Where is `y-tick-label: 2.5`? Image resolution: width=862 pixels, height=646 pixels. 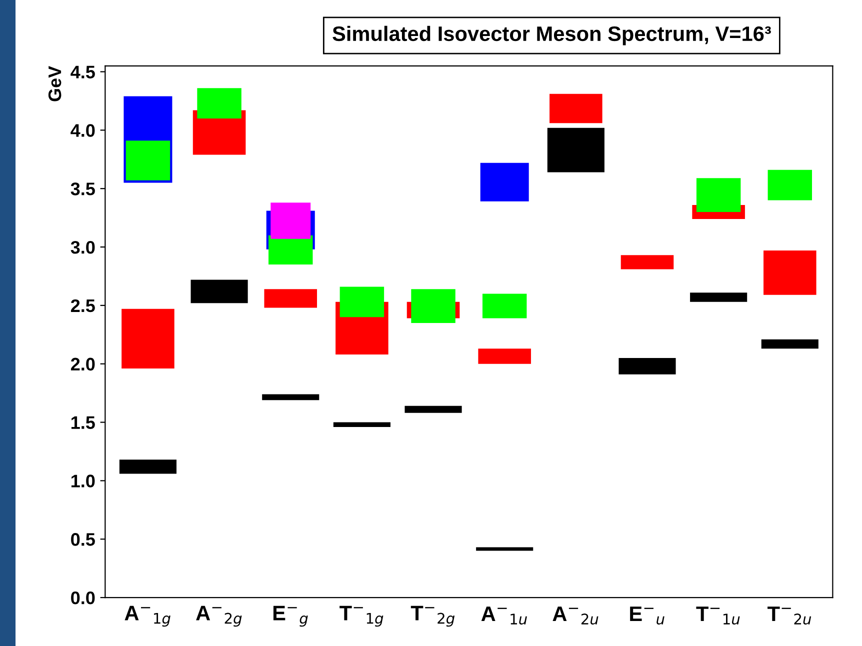 y-tick-label: 2.5 is located at coordinates (82, 305).